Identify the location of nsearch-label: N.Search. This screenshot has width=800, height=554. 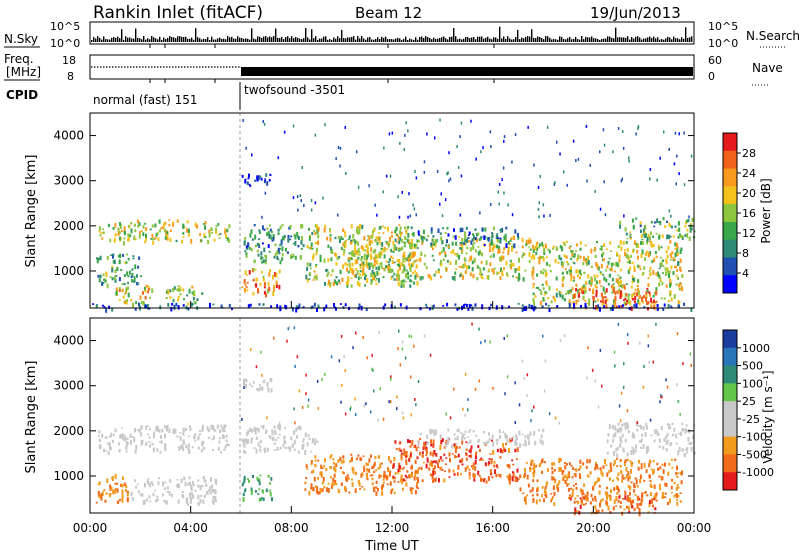
(773, 36).